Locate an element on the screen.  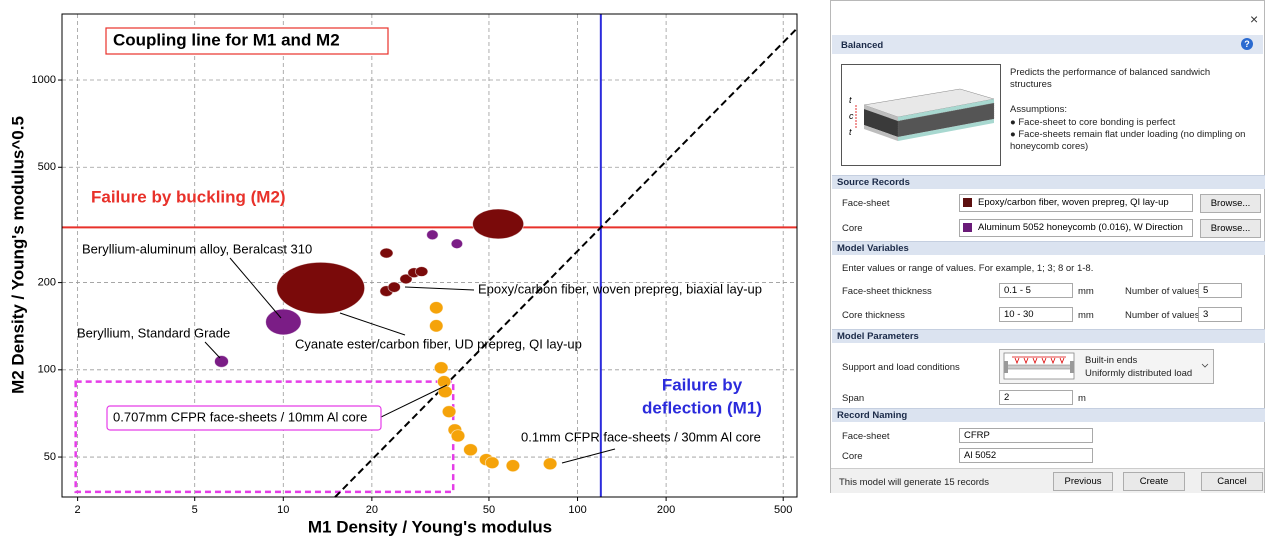
annotation-box is located at coordinates (244, 418).